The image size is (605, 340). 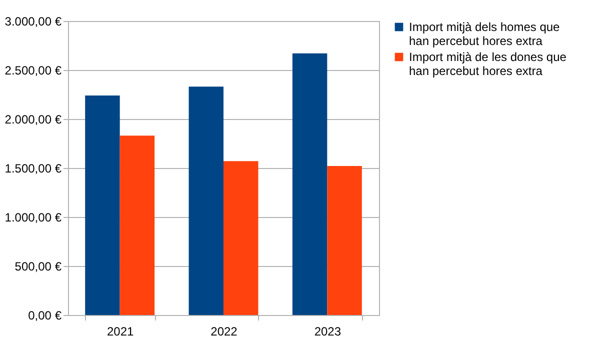 What do you see at coordinates (33, 169) in the screenshot?
I see `y-tick-label: 1.500,00 €` at bounding box center [33, 169].